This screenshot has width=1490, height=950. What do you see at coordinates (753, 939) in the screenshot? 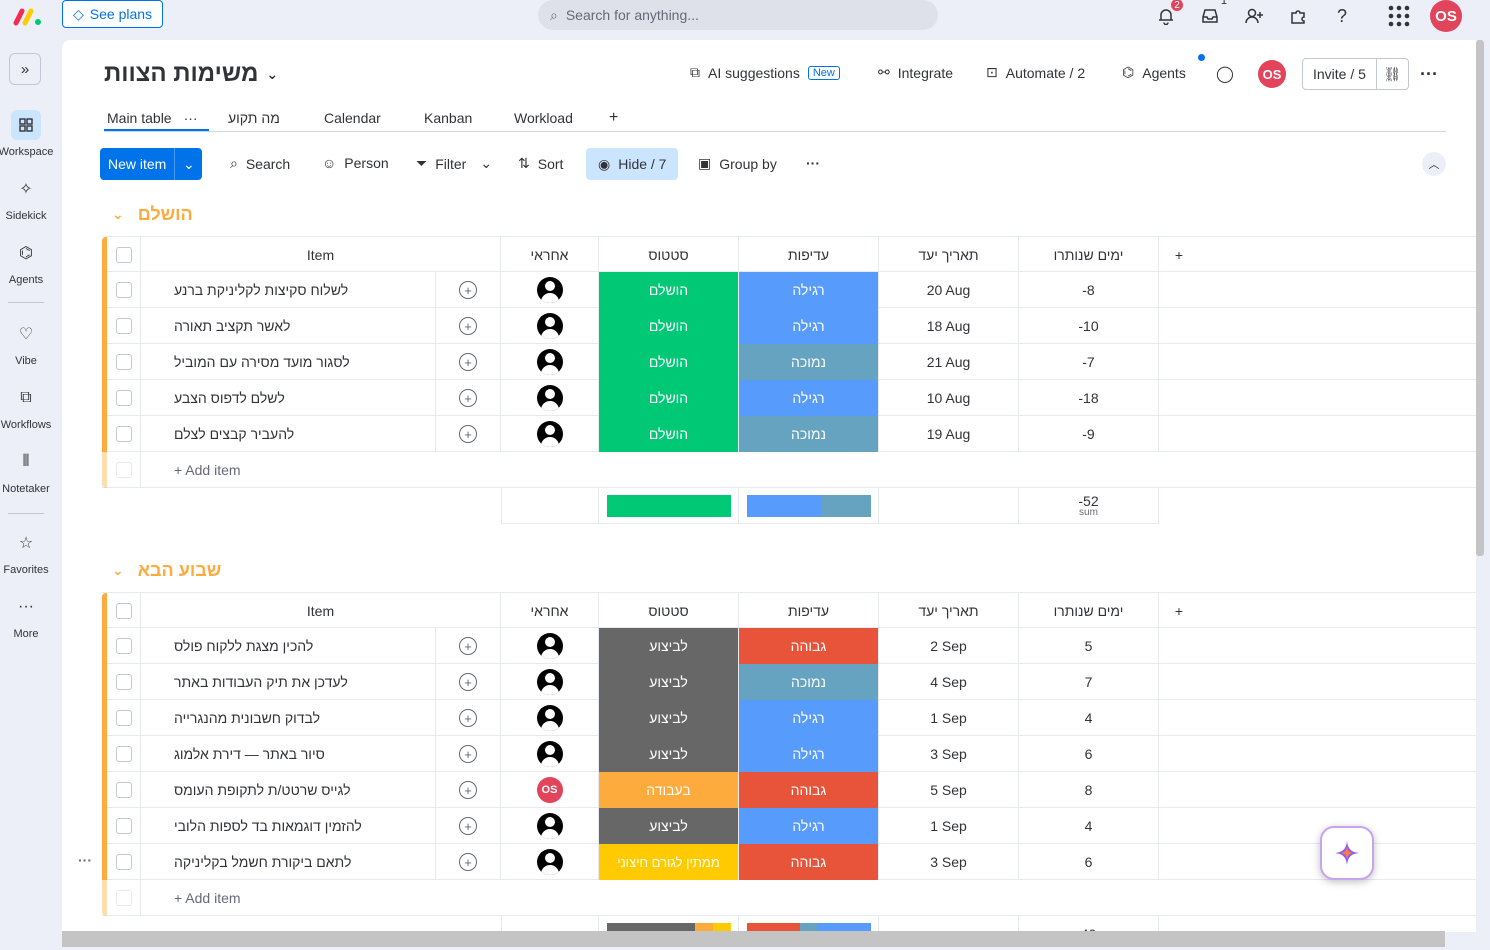
I see `horizontal-scrollbar` at bounding box center [753, 939].